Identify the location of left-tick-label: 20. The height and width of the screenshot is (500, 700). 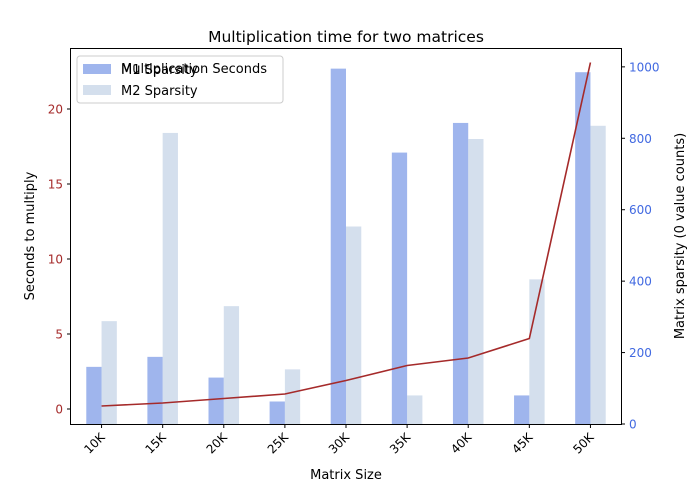
(55, 110).